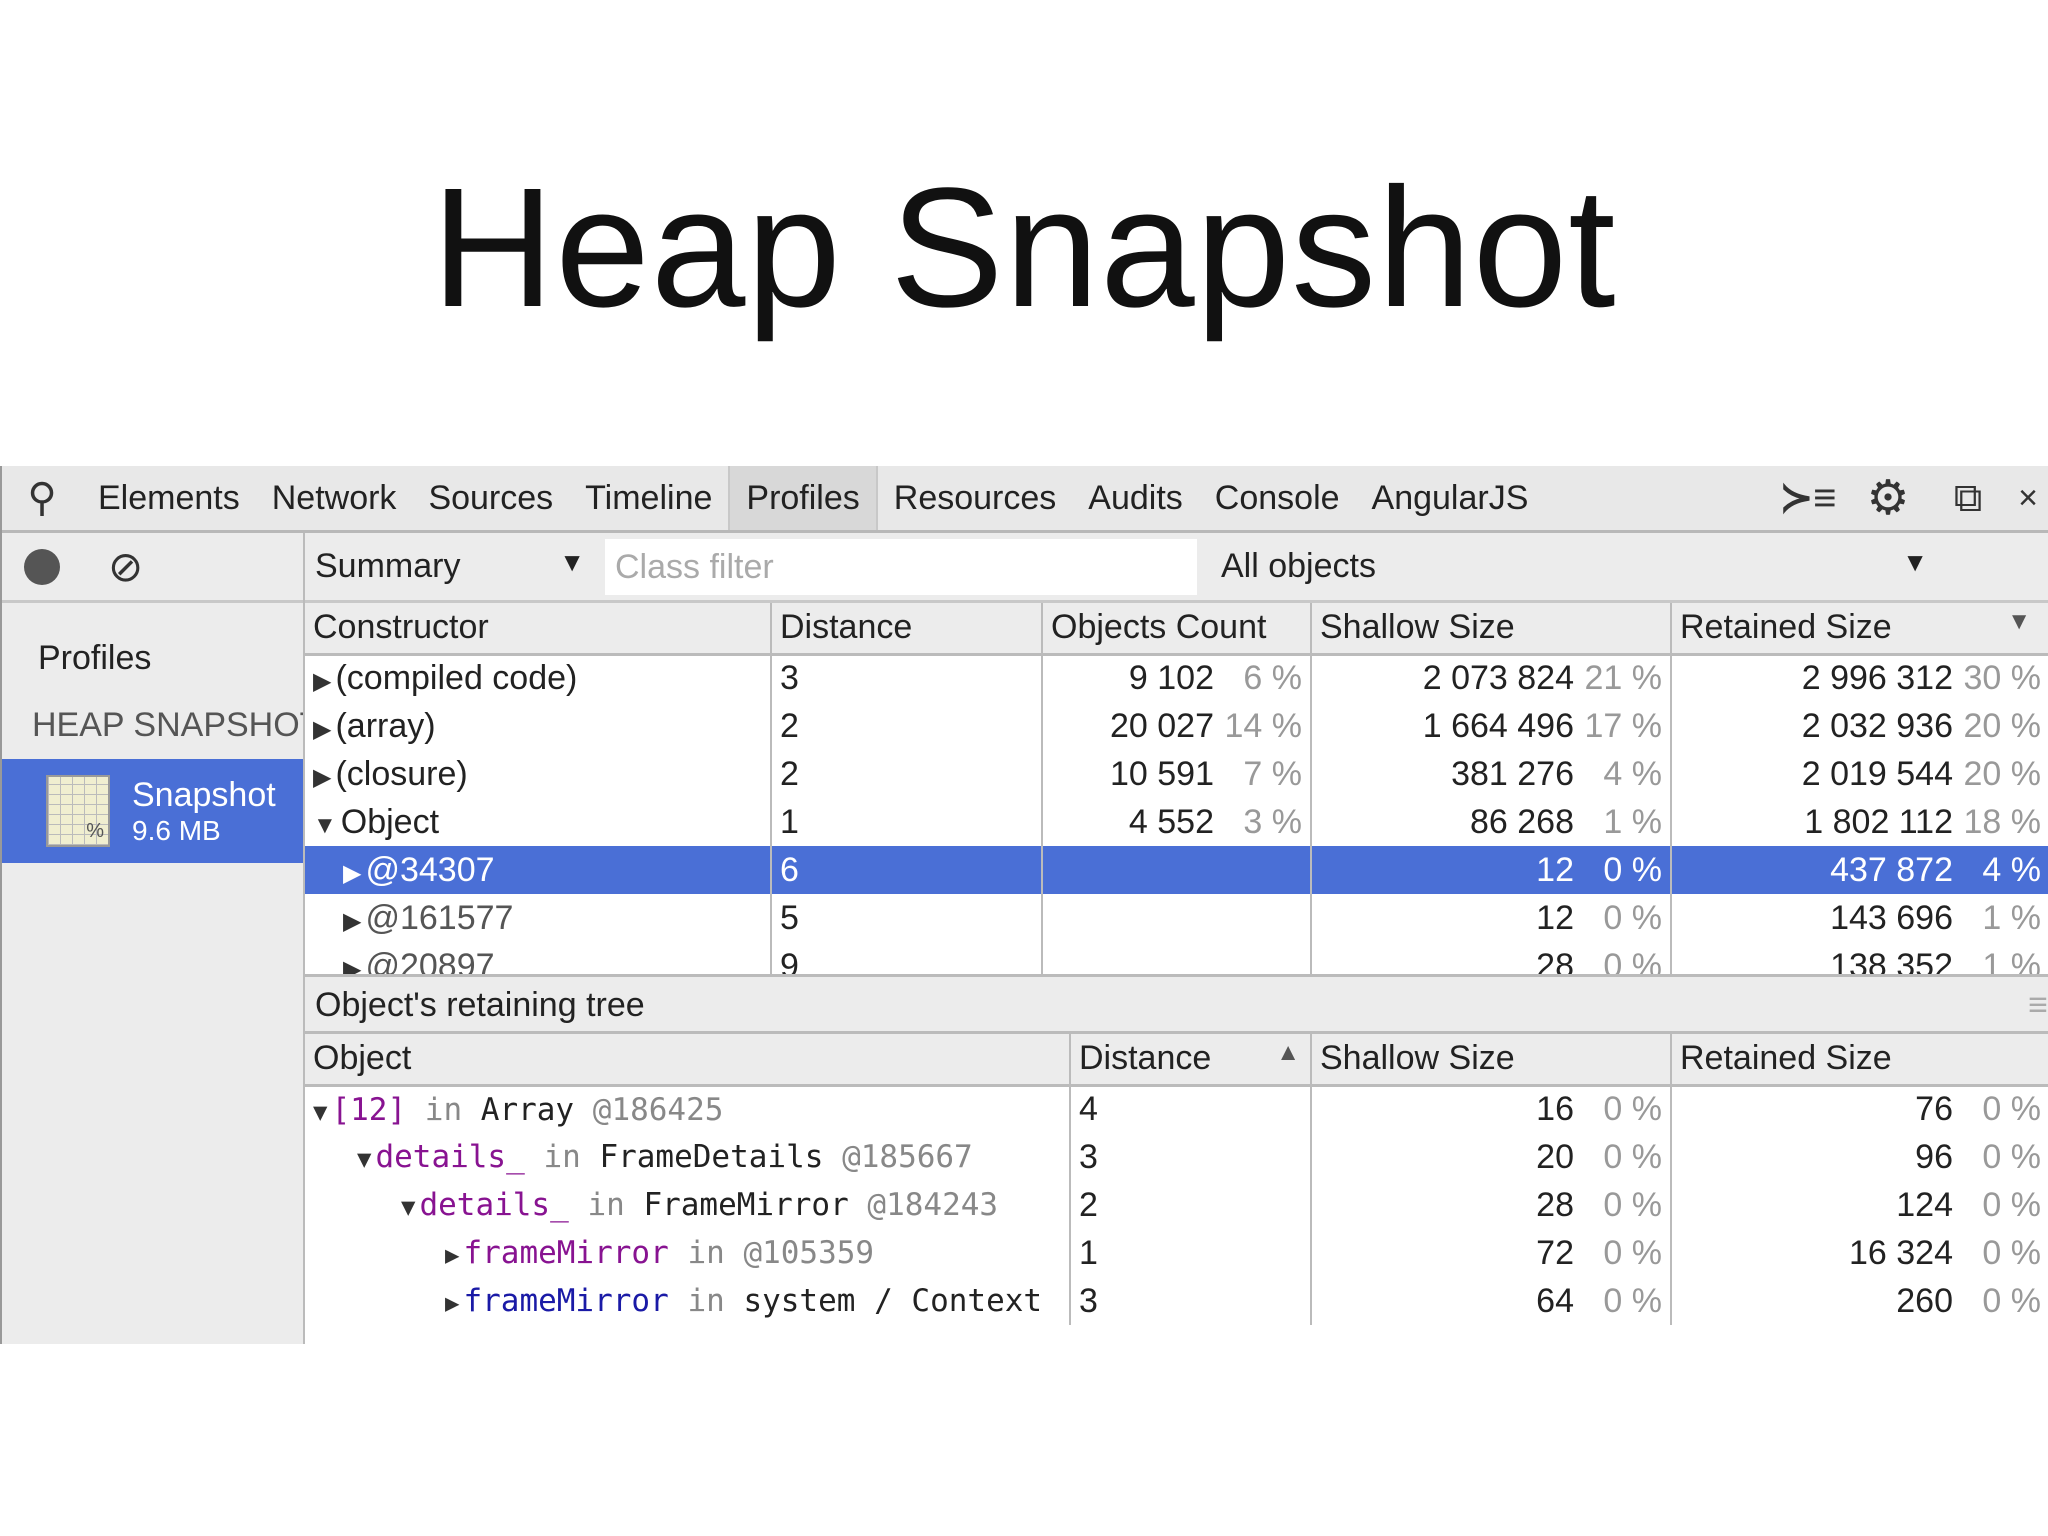  I want to click on column-constructor: Constructor, so click(538, 629).